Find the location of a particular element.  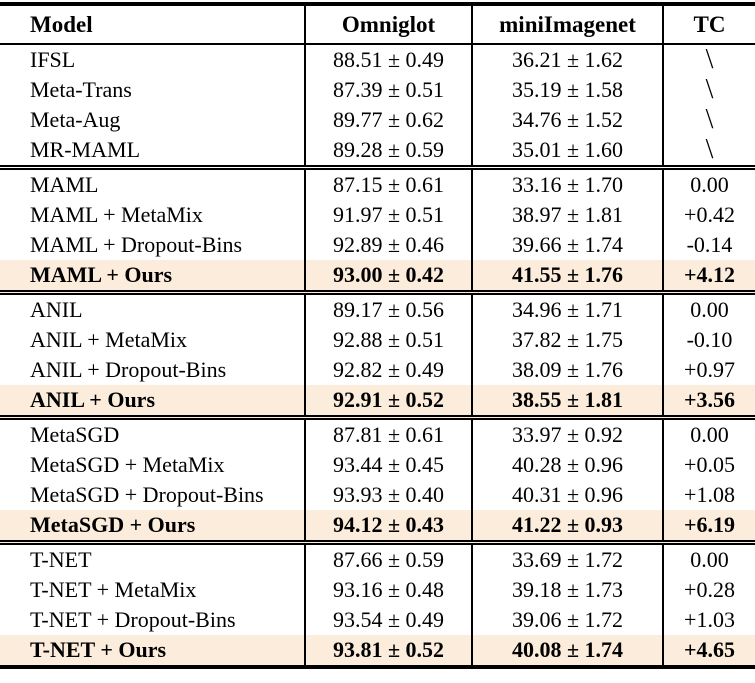

omniglot-cell: 93.81 ± 0.52 is located at coordinates (388, 651).